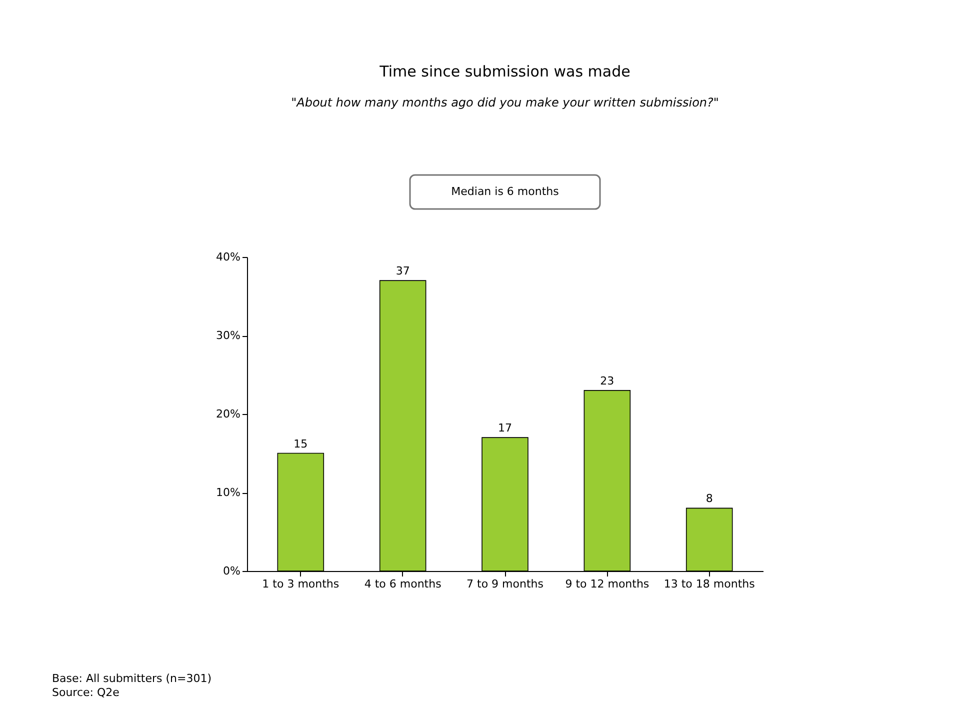 This screenshot has height=725, width=967. Describe the element at coordinates (504, 71) in the screenshot. I see `chart-title: Time since submission was made` at that location.